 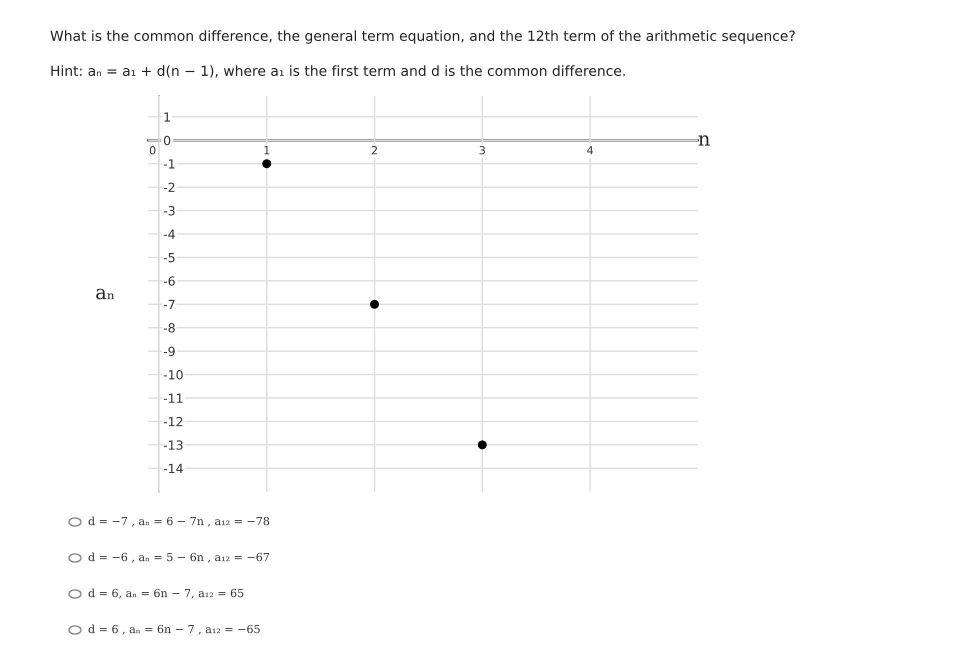 I want to click on x-axis-title: n, so click(x=704, y=140).